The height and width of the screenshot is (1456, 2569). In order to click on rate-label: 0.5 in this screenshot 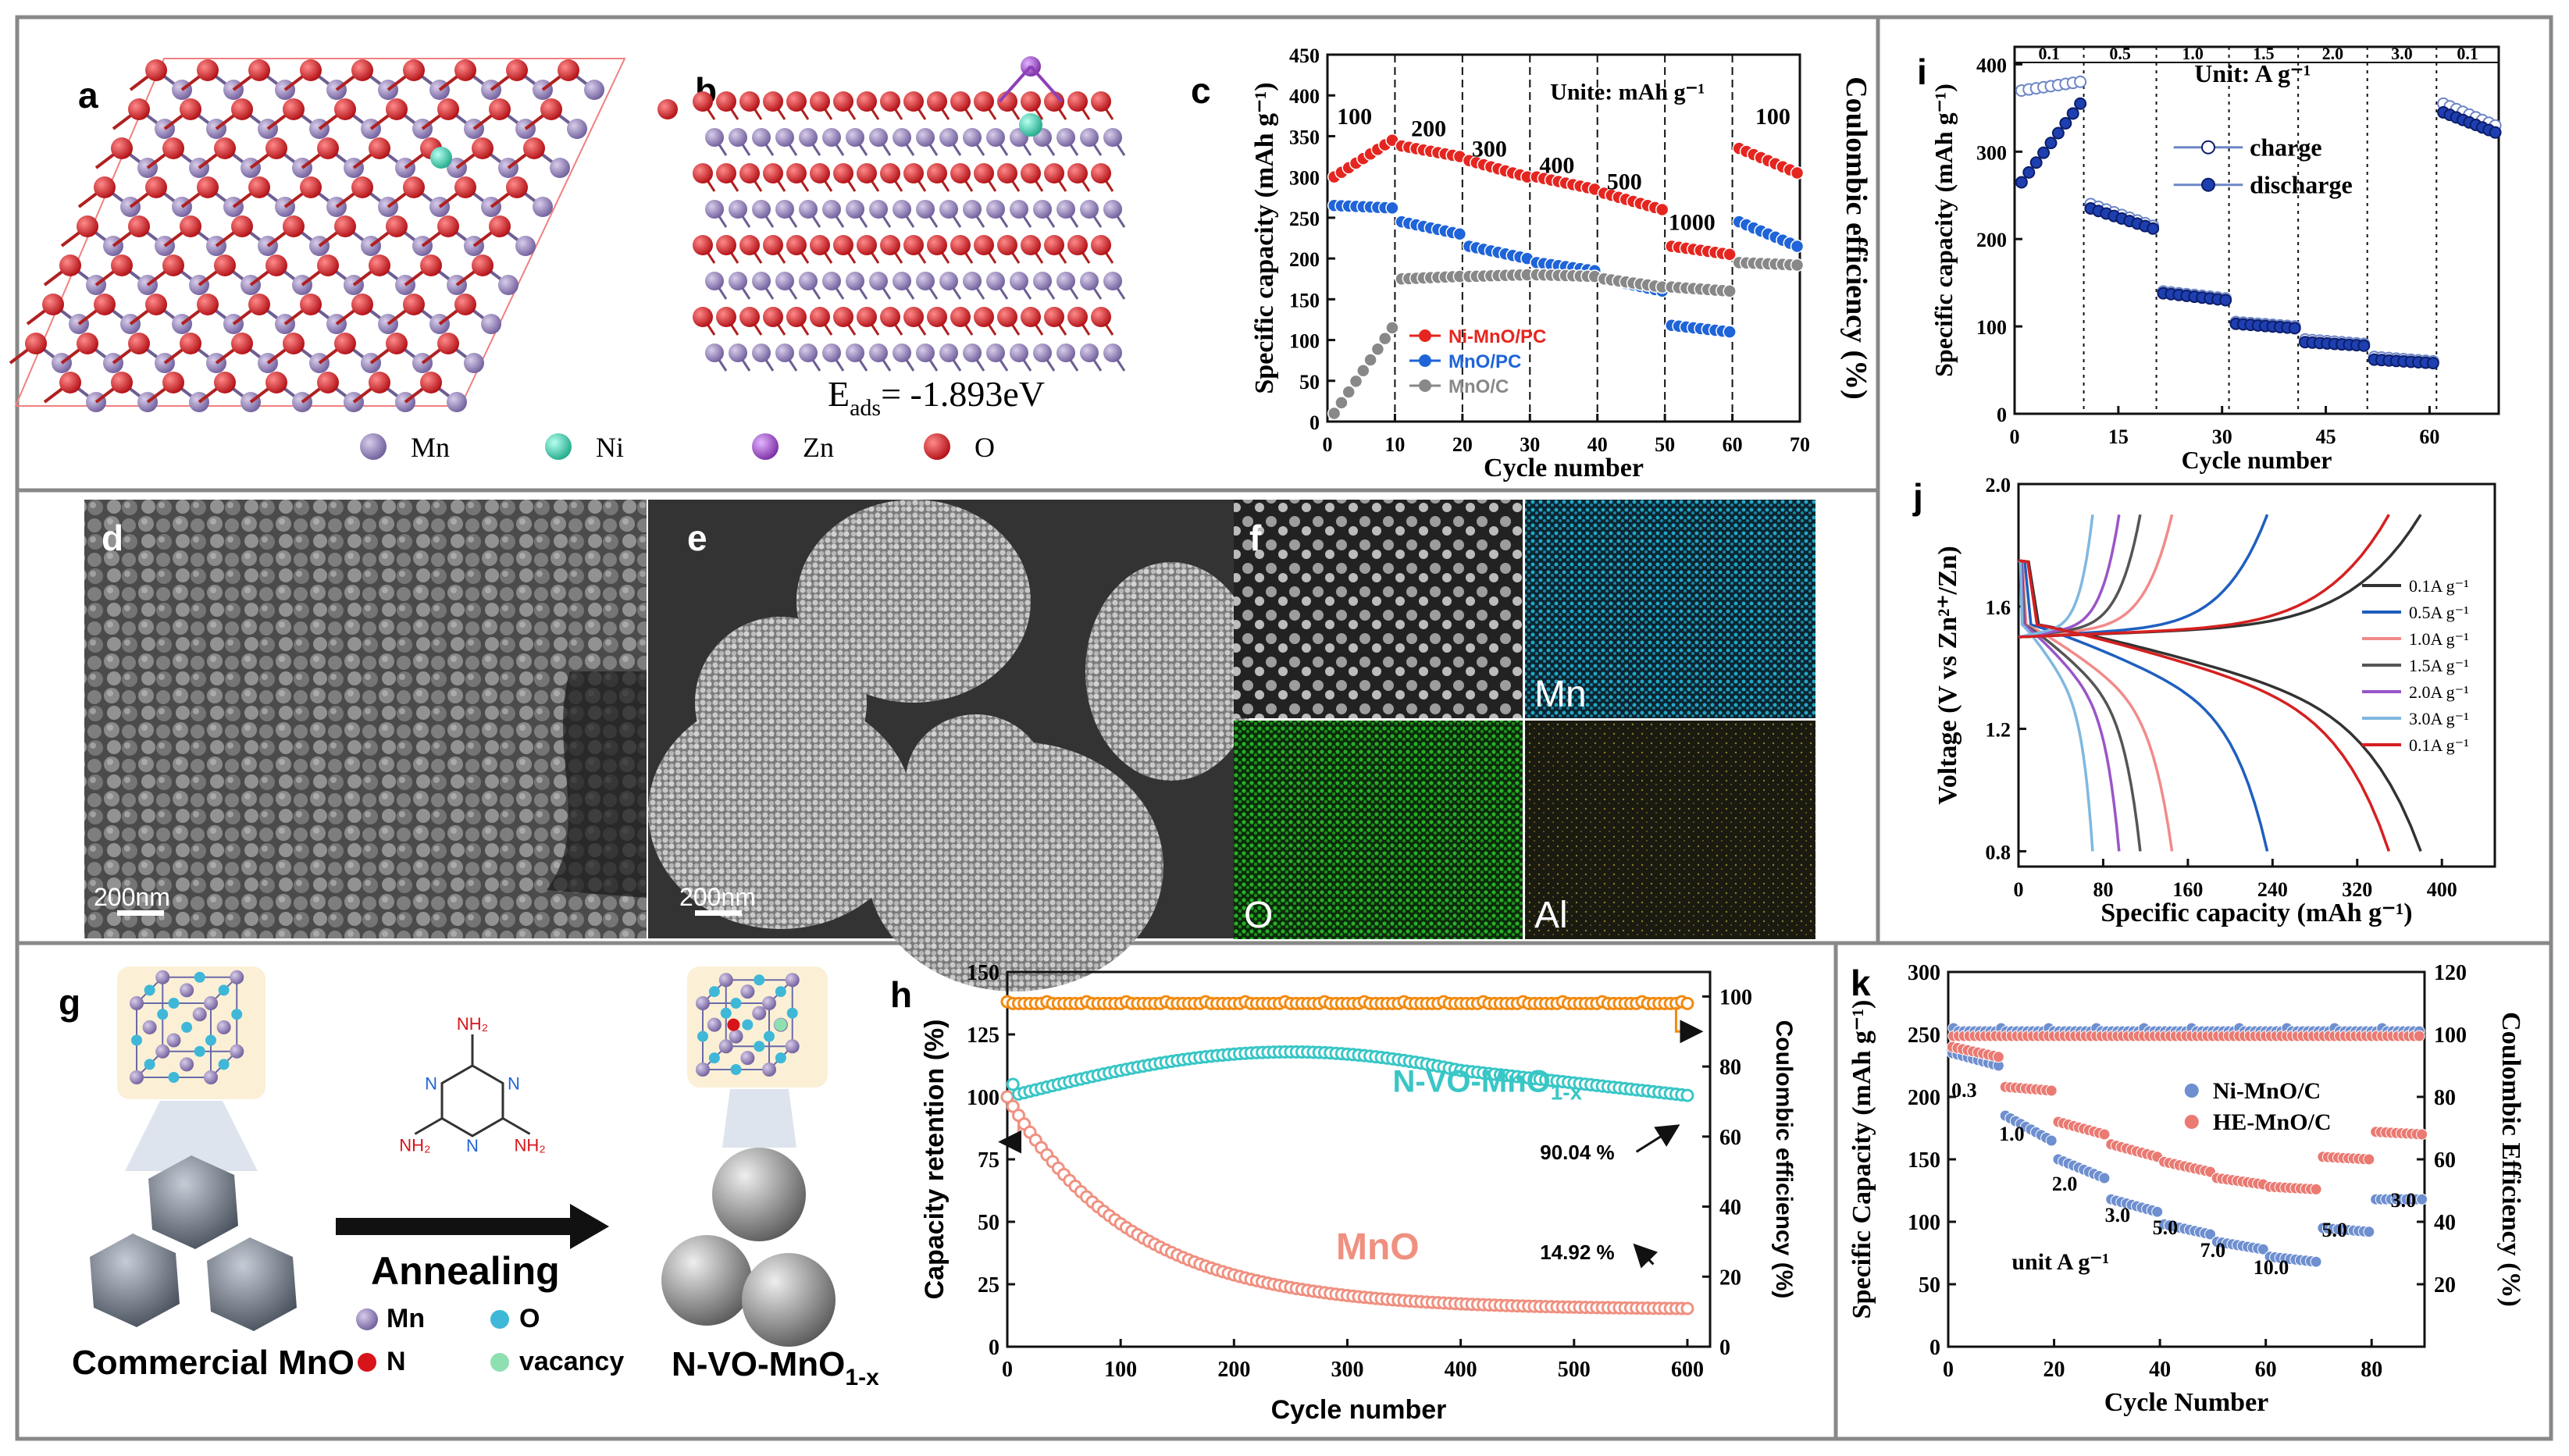, I will do `click(2120, 53)`.